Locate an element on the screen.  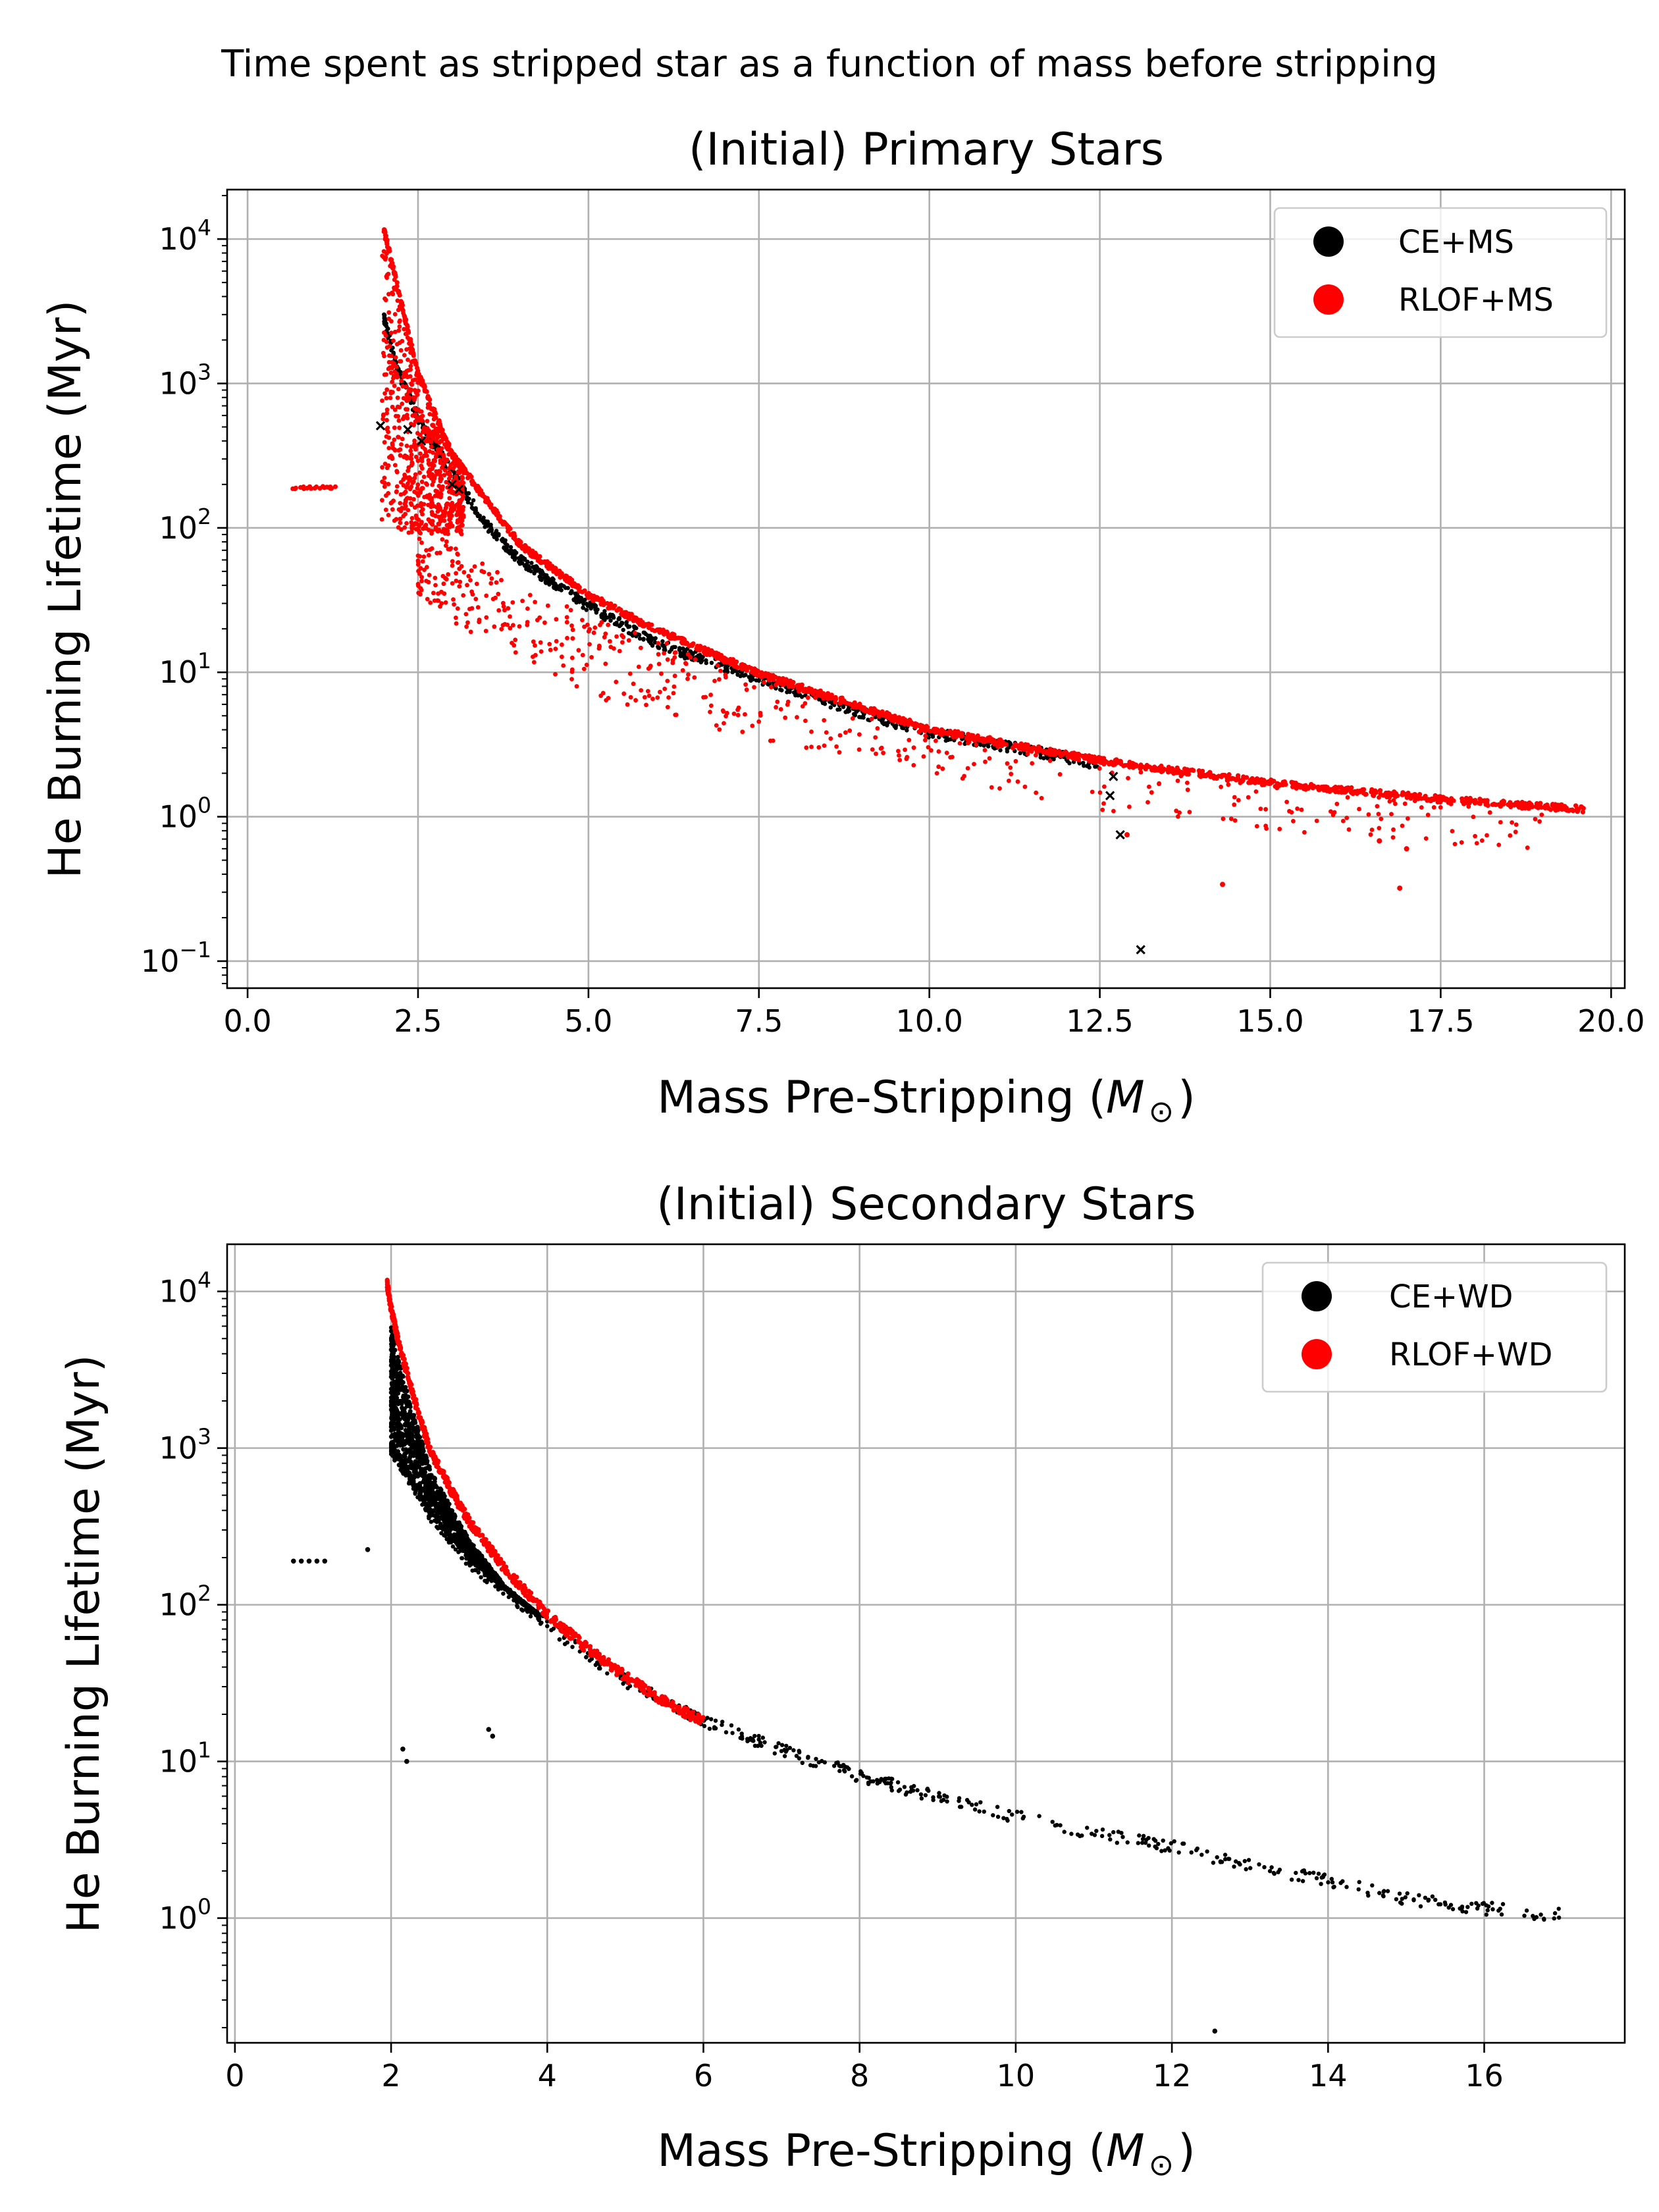
primary-x-axis-label: Mass Pre-Stripping (M ⊙) is located at coordinates (926, 1100).